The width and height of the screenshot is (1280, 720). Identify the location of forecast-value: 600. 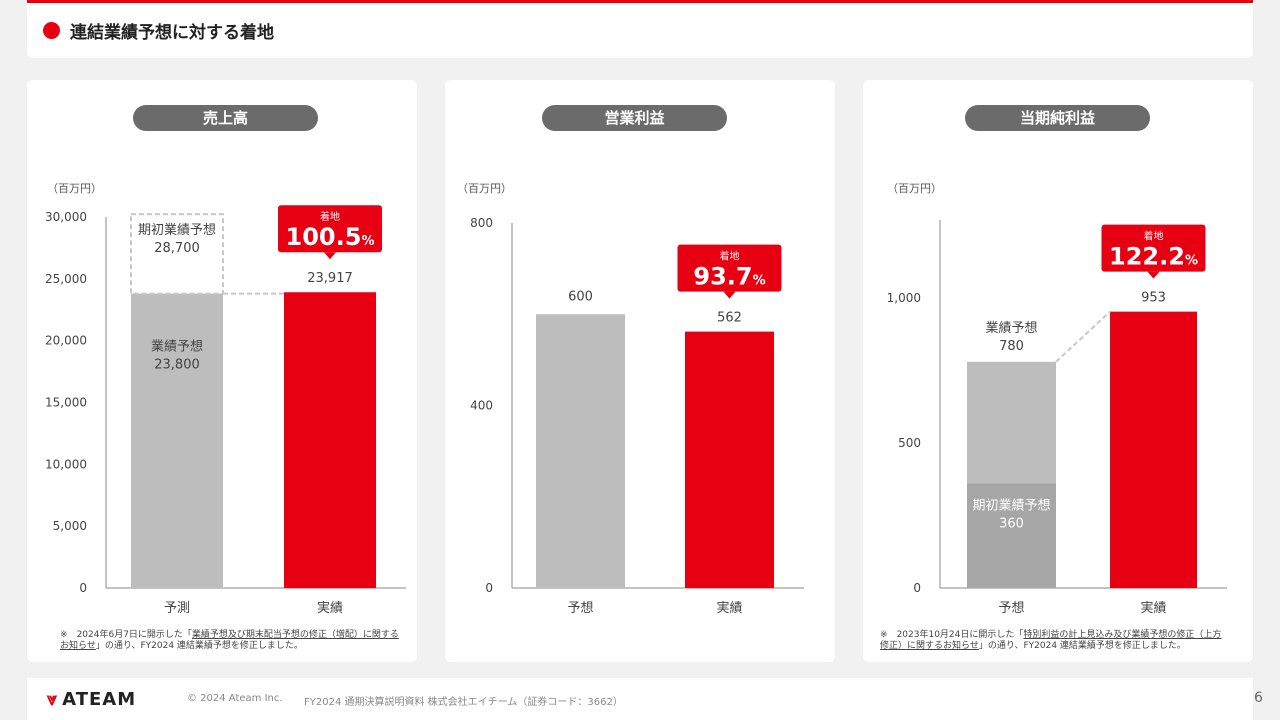
(580, 296).